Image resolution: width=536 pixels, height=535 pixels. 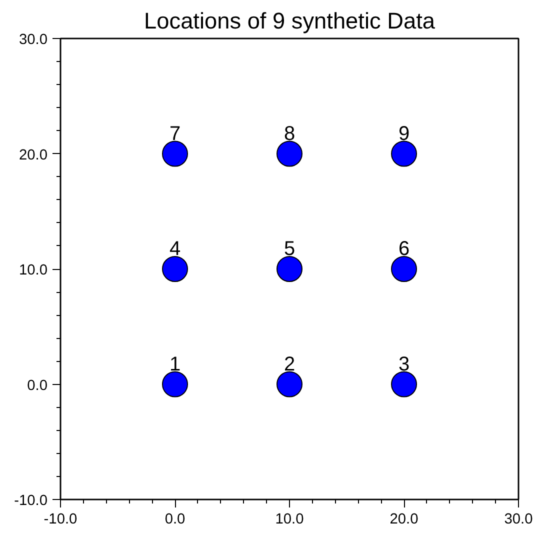 What do you see at coordinates (175, 249) in the screenshot?
I see `annotation: 4` at bounding box center [175, 249].